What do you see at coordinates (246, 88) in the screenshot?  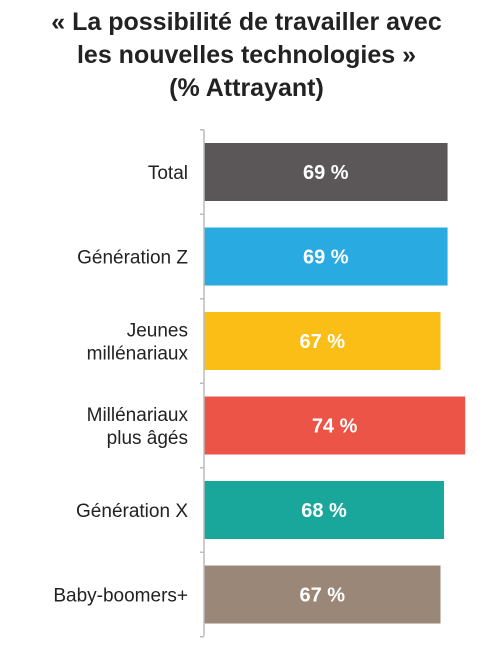 I see `chart-title-line-3: (% Attrayant)` at bounding box center [246, 88].